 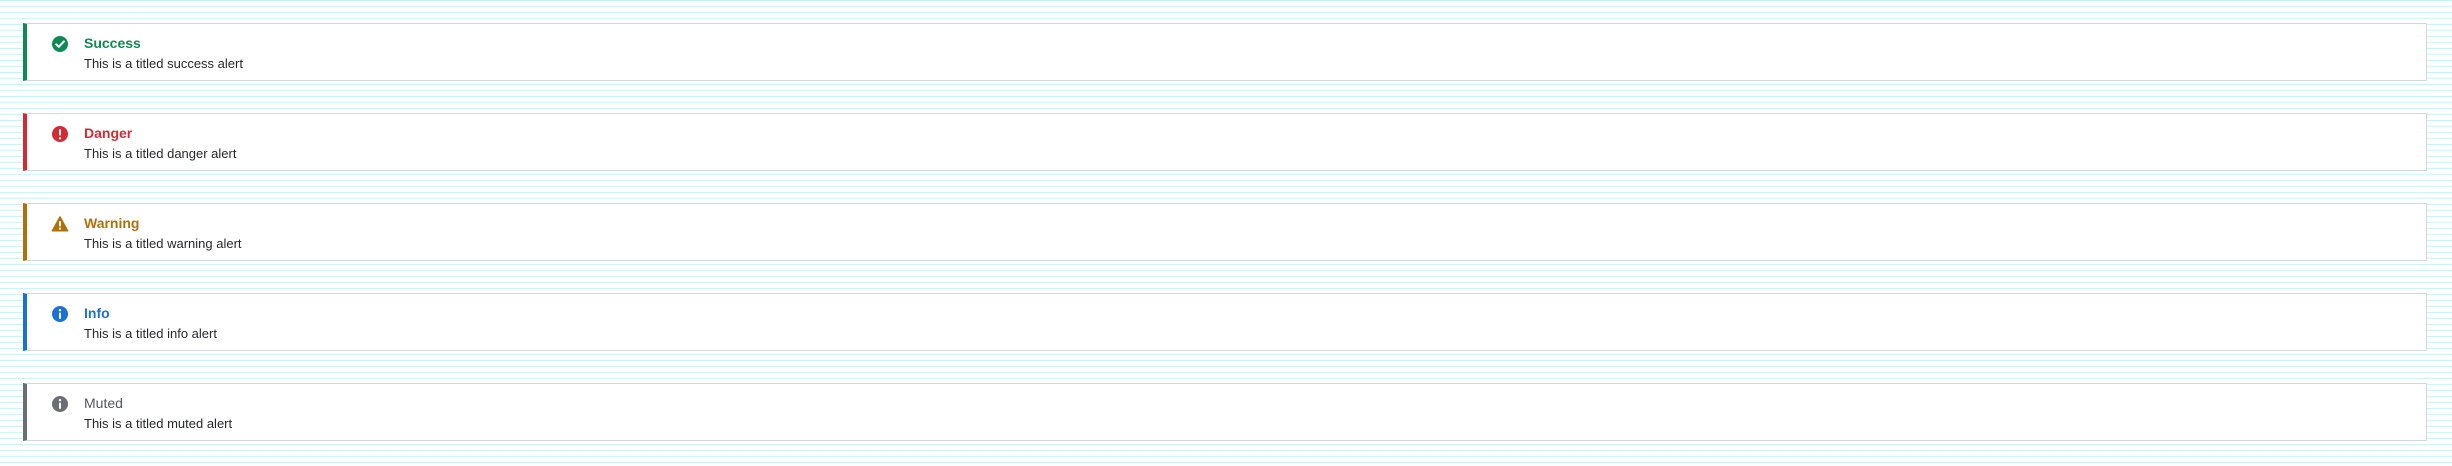 I want to click on check-circle-icon, so click(x=60, y=44).